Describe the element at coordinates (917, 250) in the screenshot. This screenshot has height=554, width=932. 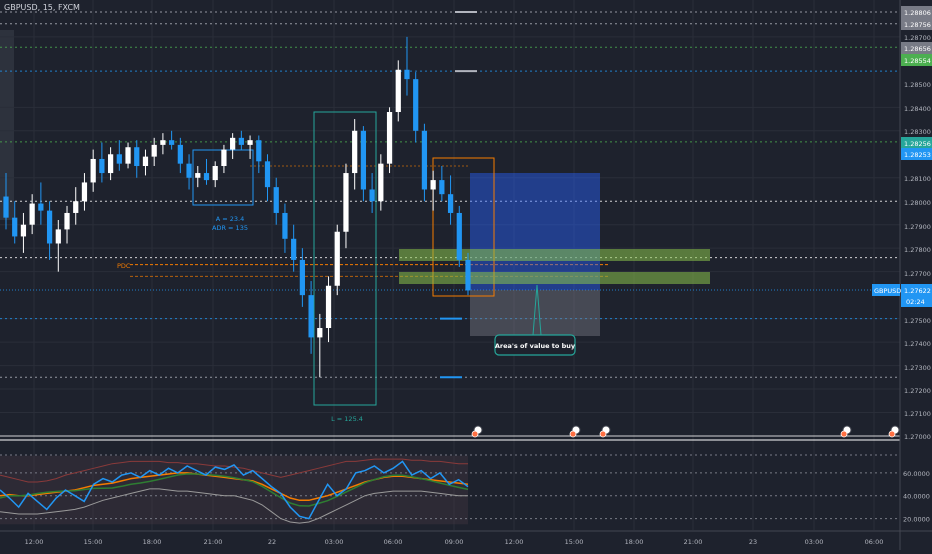
I see `price-axis-label: 1.27800` at that location.